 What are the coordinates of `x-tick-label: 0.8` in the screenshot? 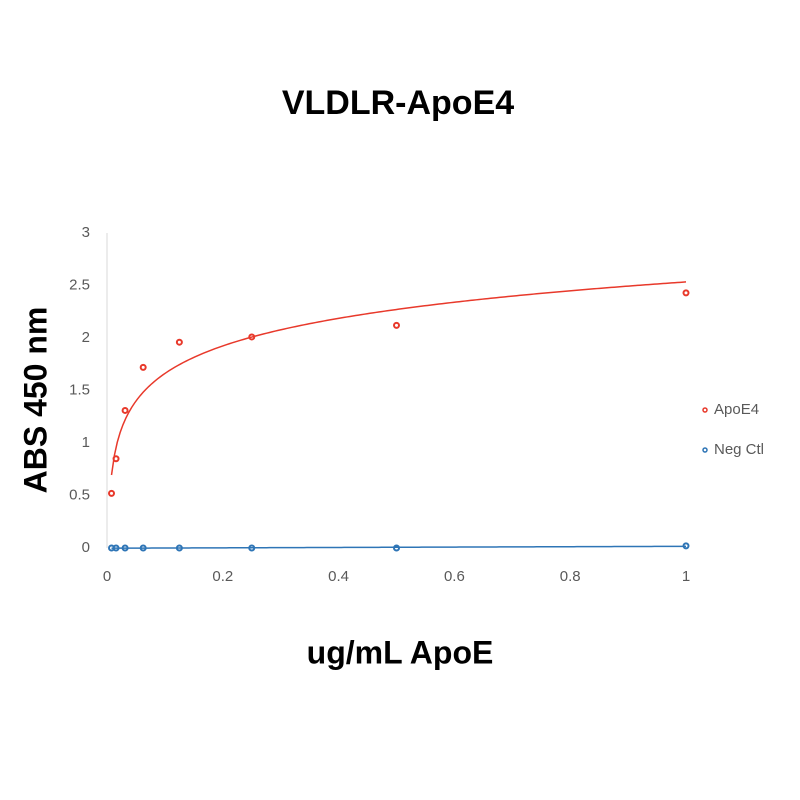 It's located at (570, 576).